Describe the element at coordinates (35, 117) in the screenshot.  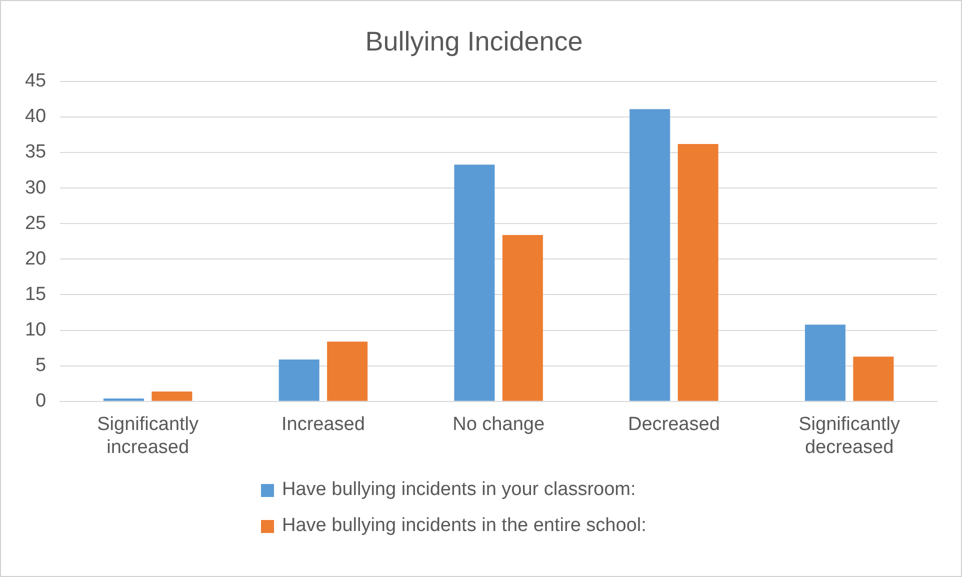
I see `y-tick-label: 40` at that location.